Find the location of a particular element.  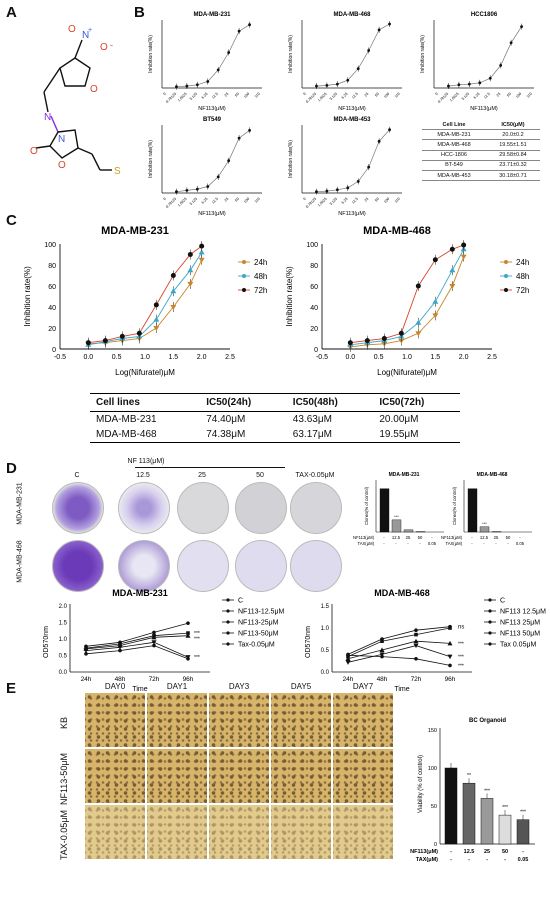

nf113-bracket is located at coordinates (210, 467).